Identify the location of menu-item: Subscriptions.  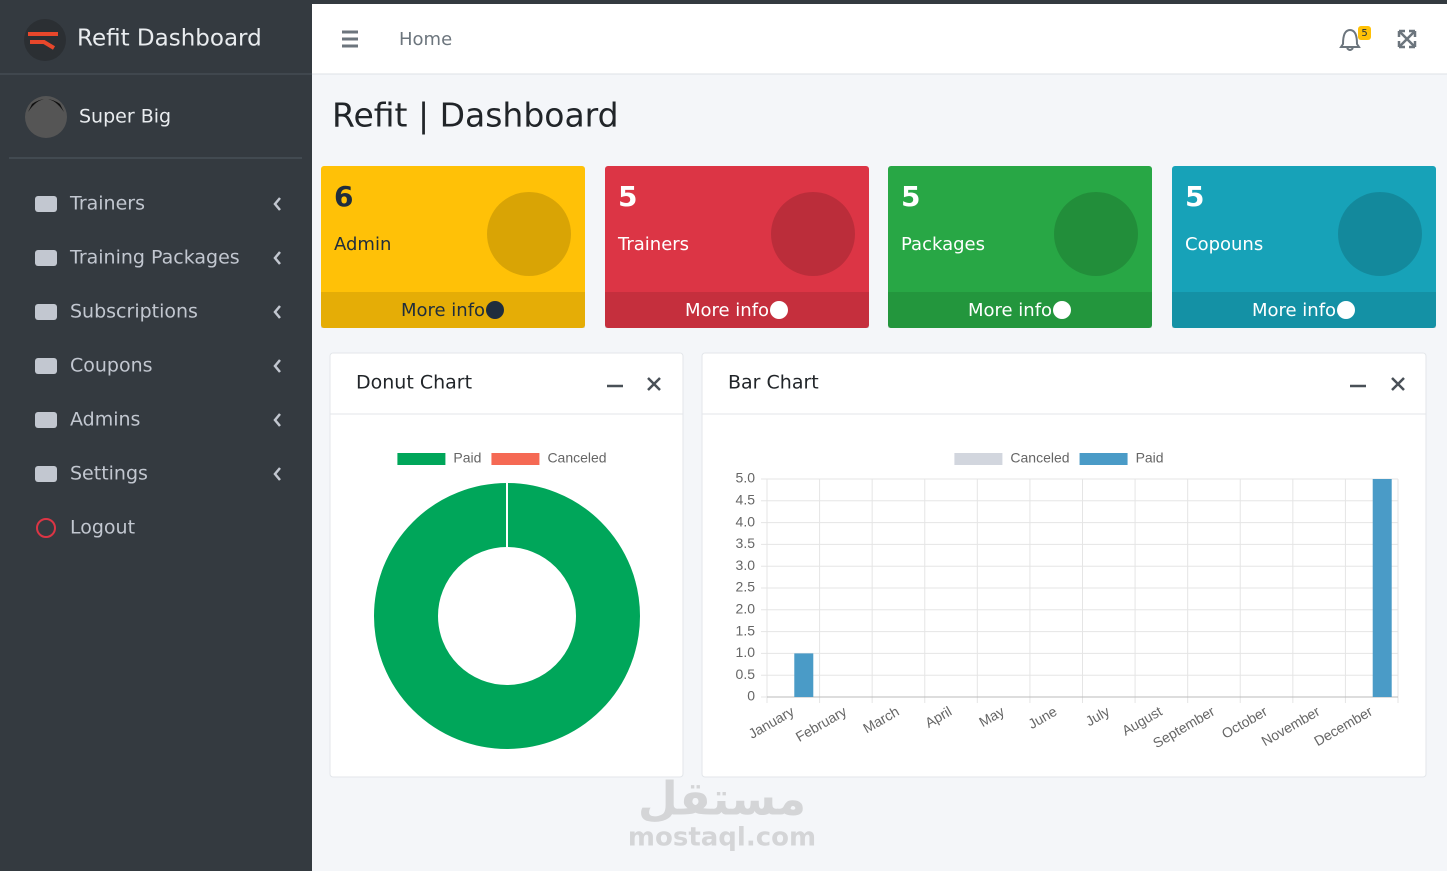
(134, 312).